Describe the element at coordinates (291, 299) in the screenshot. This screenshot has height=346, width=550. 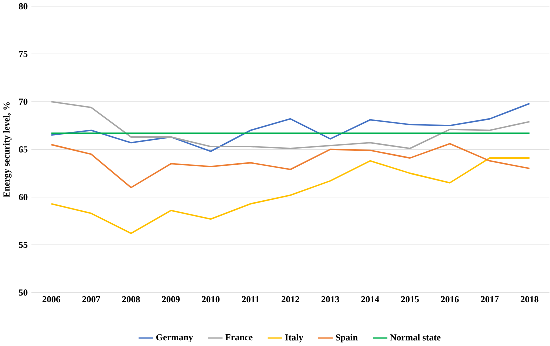
I see `x-tick-label: 2012` at that location.